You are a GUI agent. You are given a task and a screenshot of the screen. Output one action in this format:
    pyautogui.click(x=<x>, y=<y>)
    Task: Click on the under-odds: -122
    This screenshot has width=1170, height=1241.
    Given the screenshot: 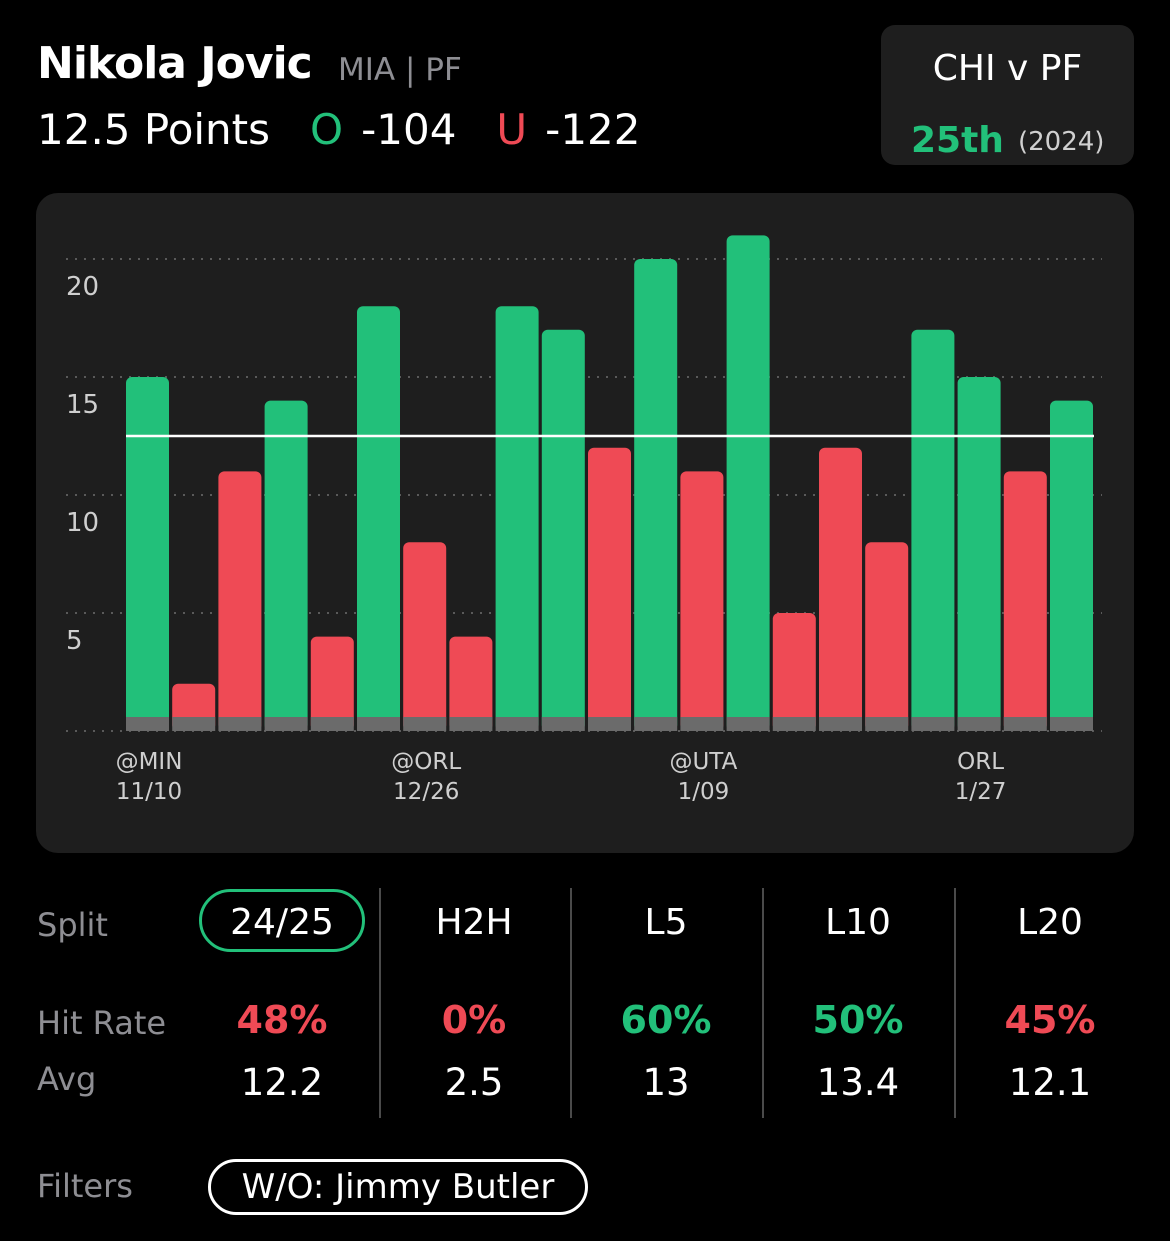 What is the action you would take?
    pyautogui.click(x=593, y=129)
    